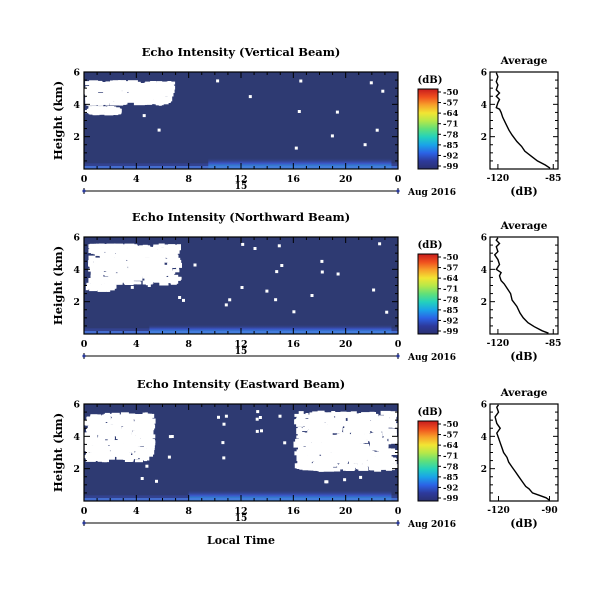  I want to click on near-ground-enhancement, so click(300, 163).